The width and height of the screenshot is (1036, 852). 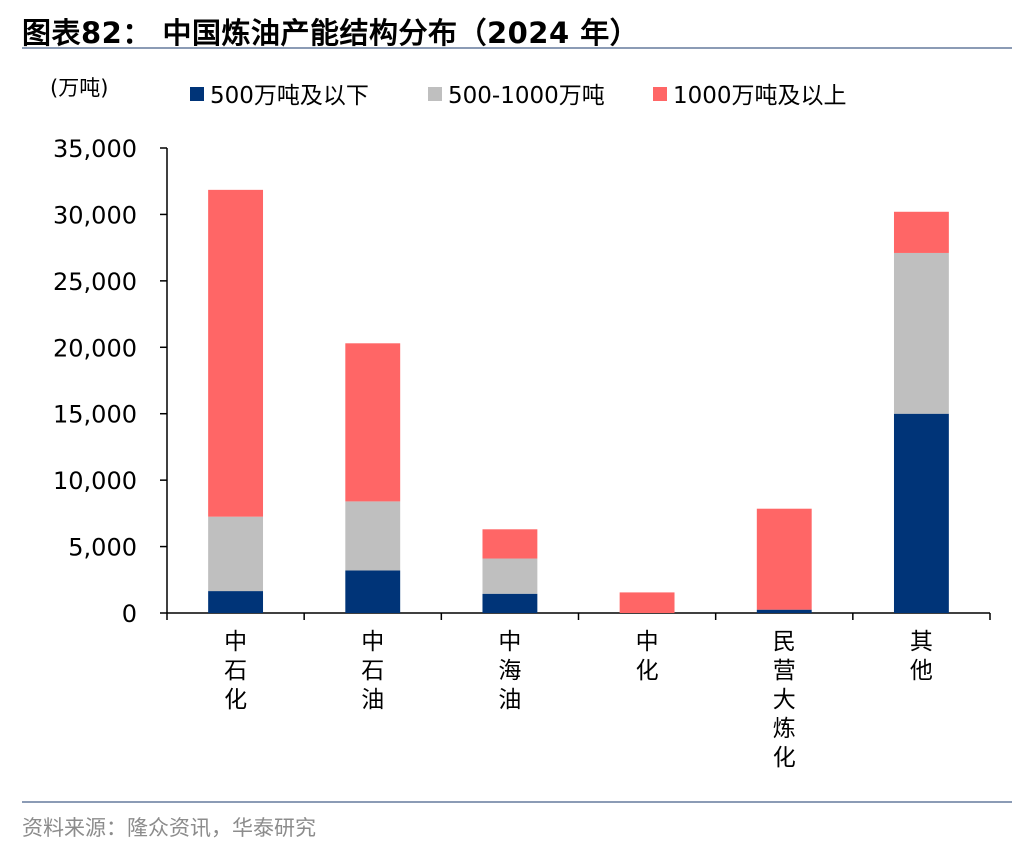 What do you see at coordinates (921, 656) in the screenshot?
I see `x-category-label: 其他` at bounding box center [921, 656].